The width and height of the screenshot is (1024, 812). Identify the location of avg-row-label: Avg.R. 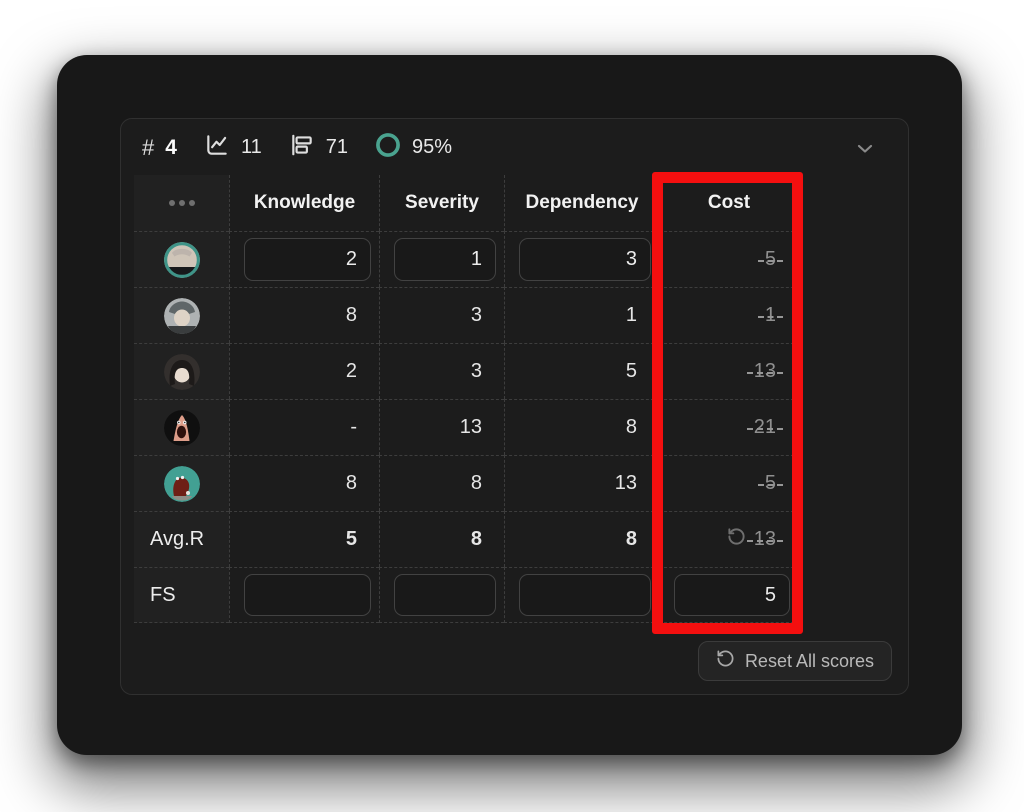
(181, 539).